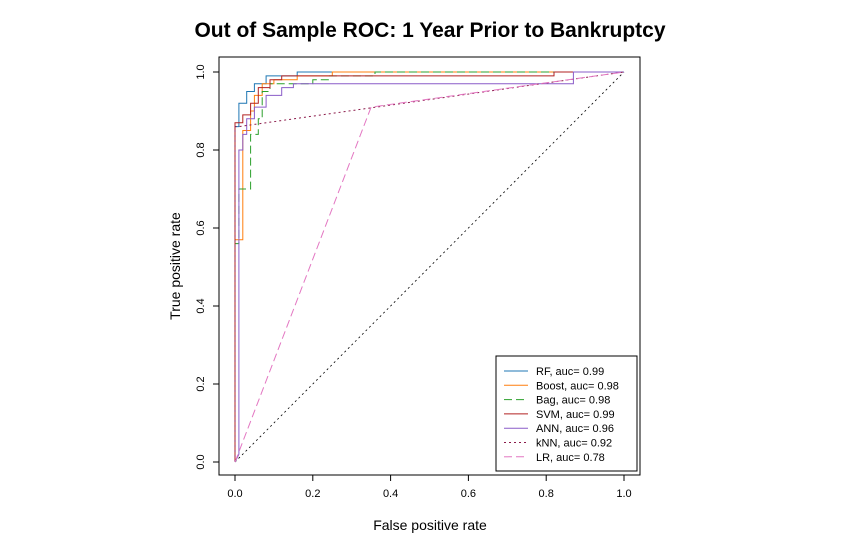 The image size is (857, 535). Describe the element at coordinates (570, 458) in the screenshot. I see `legend-label-6: LR, auc= 0.78` at that location.